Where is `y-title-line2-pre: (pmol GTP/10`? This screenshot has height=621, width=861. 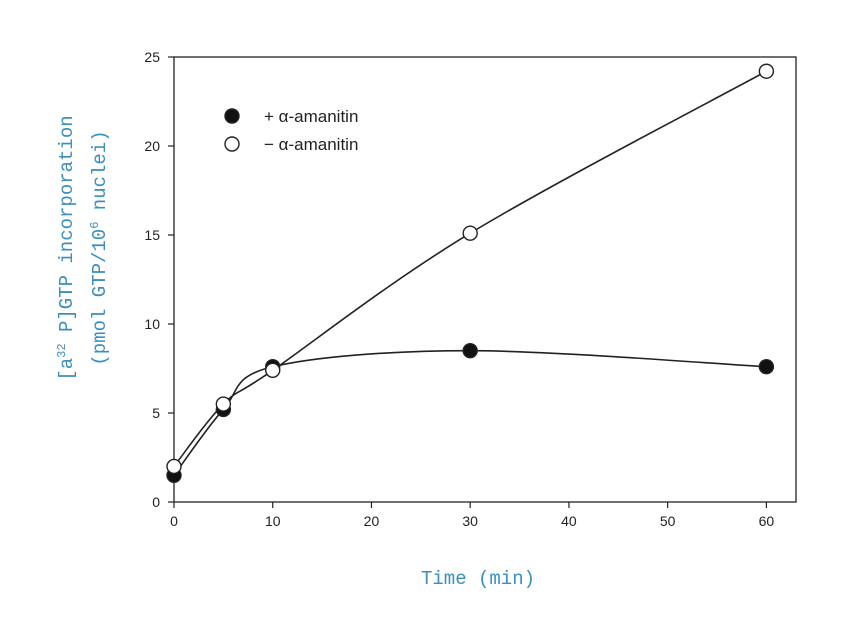
y-title-line2-pre: (pmol GTP/10 is located at coordinates (100, 297).